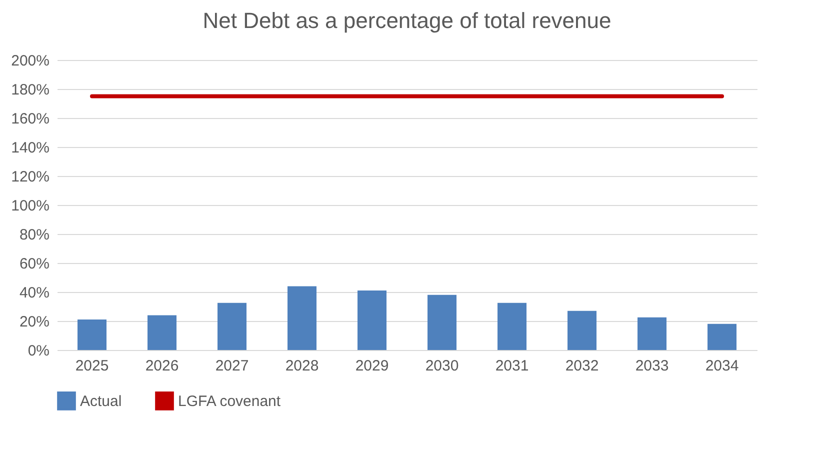 This screenshot has height=475, width=836. I want to click on y-tick-label: 200%, so click(30, 61).